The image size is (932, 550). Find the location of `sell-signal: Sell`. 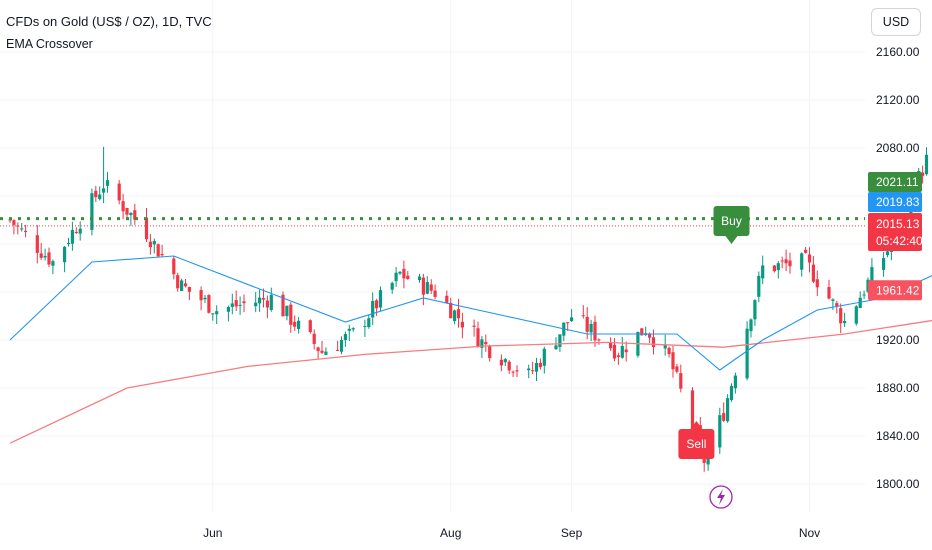

sell-signal: Sell is located at coordinates (696, 440).